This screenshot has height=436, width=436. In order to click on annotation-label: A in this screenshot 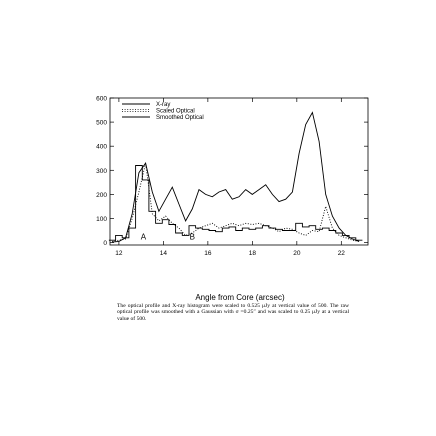, I will do `click(144, 237)`.